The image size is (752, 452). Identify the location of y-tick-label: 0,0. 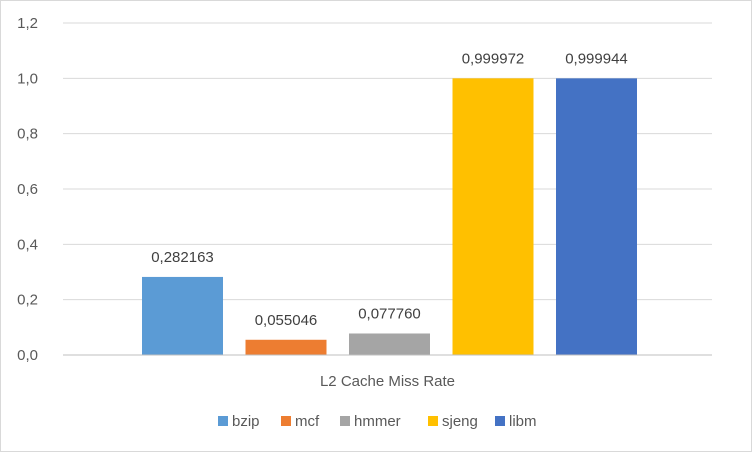
(27, 355).